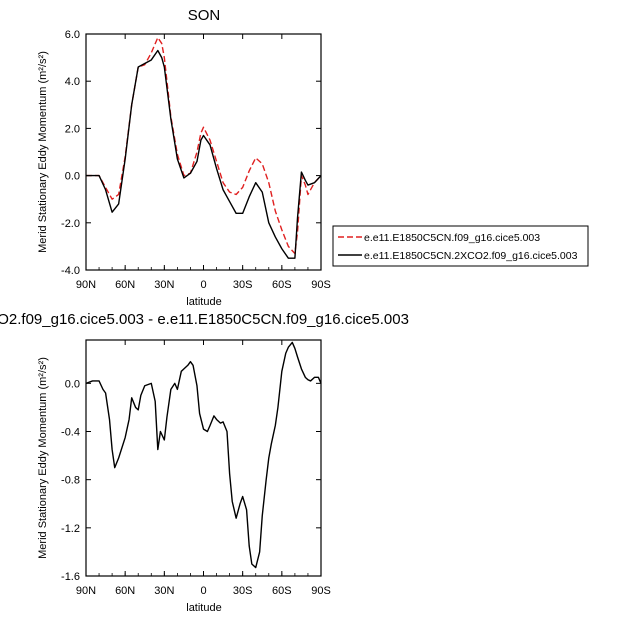  I want to click on bottom-x-tick-label-5: 60S, so click(282, 591).